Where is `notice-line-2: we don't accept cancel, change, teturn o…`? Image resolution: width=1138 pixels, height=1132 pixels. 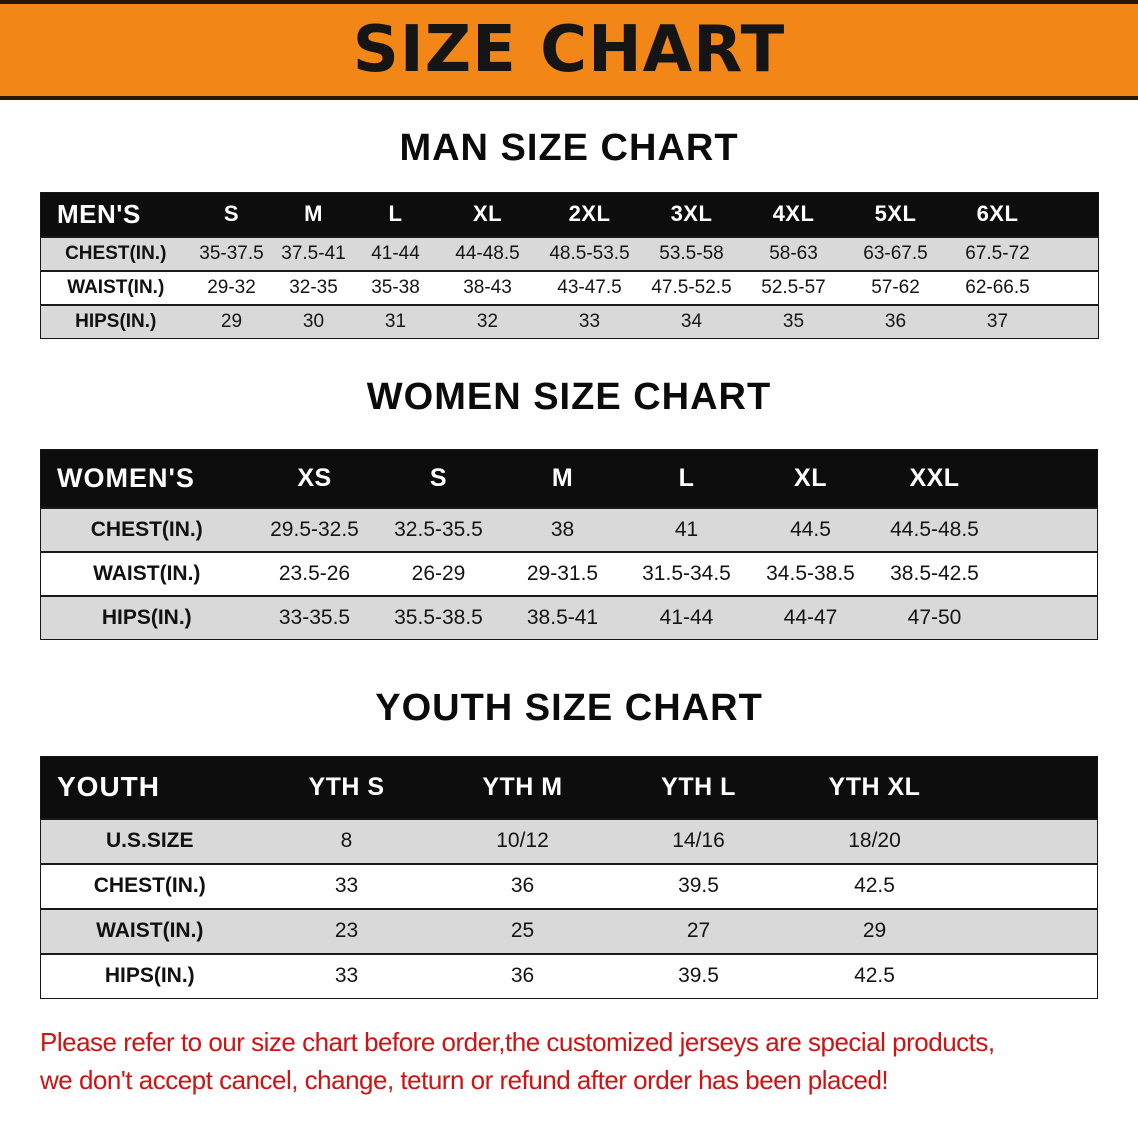 notice-line-2: we don't accept cancel, change, teturn o… is located at coordinates (464, 1080).